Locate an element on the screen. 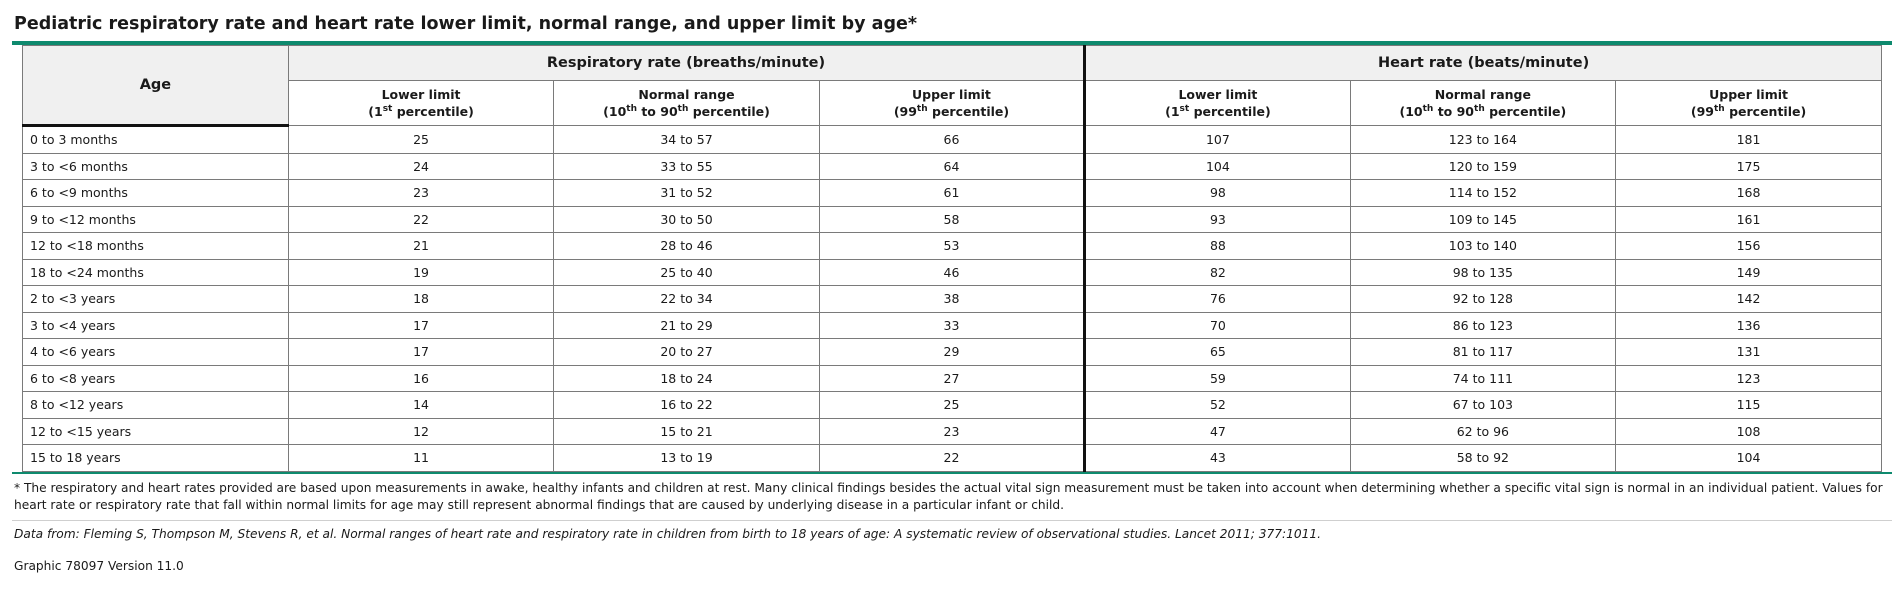  rr-lower-cell: 14 is located at coordinates (421, 405).